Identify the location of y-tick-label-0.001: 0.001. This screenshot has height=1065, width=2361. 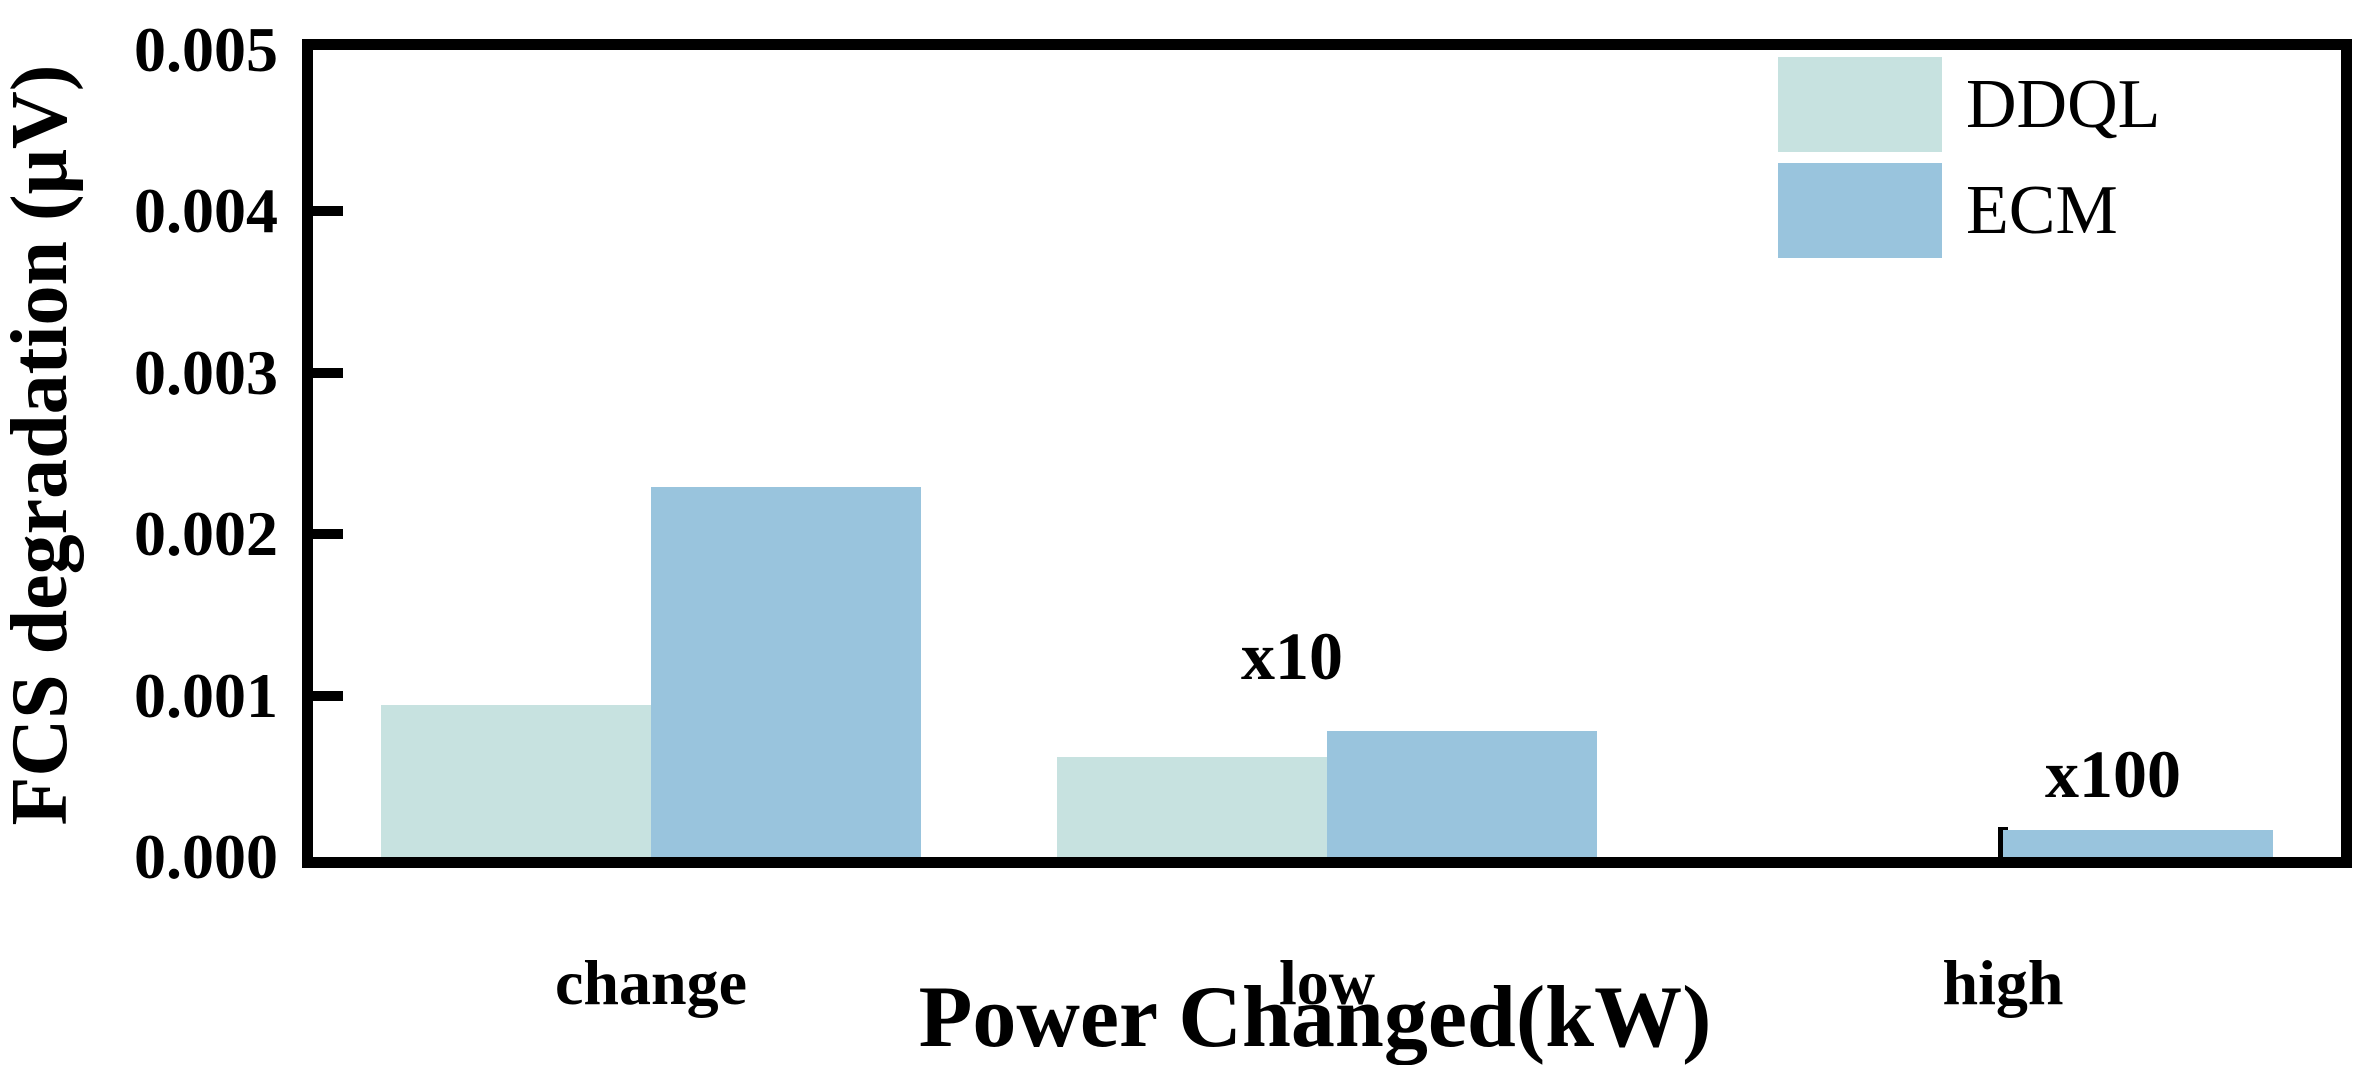
(206, 695).